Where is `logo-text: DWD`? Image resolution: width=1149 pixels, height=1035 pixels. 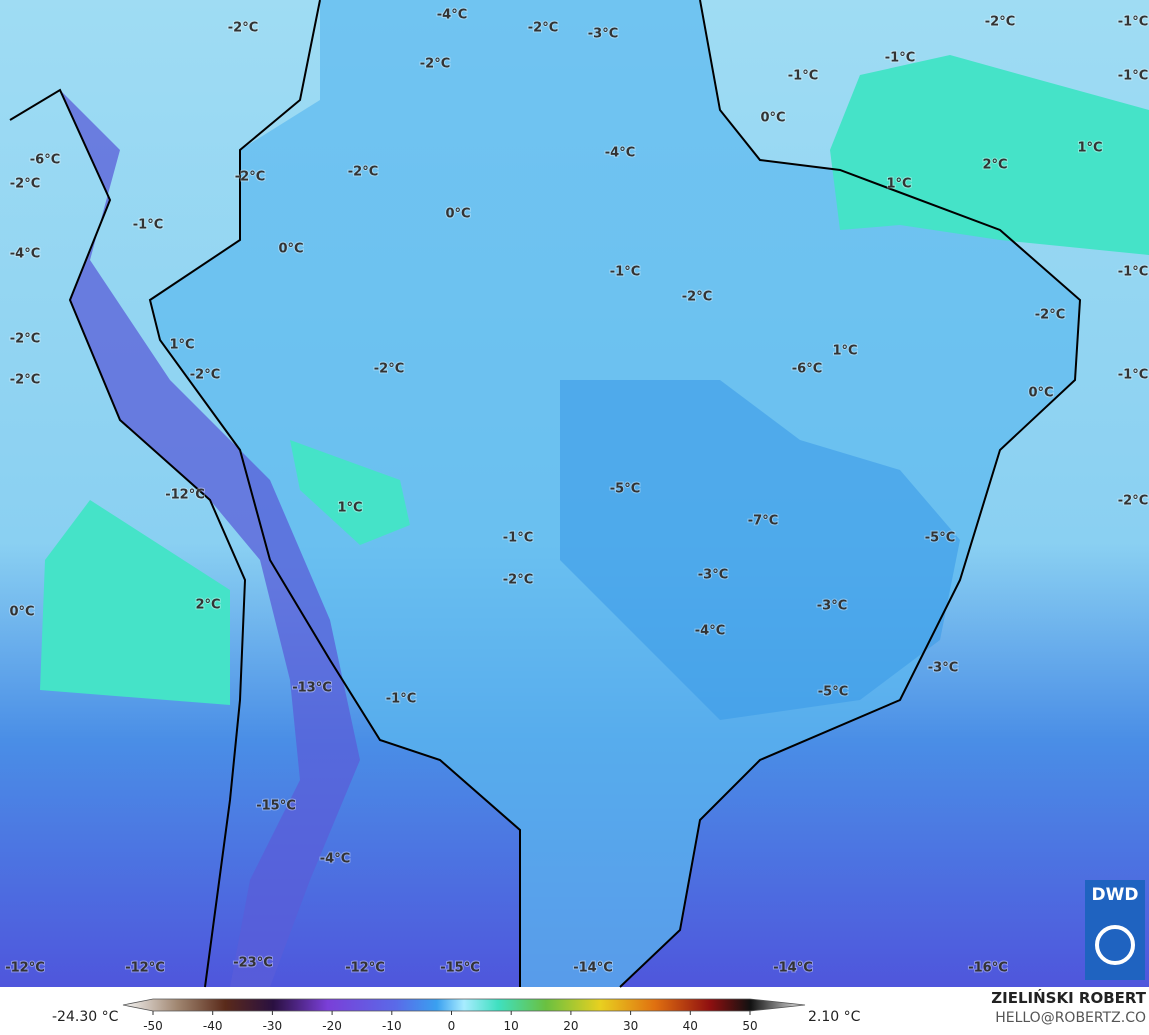
logo-text: DWD is located at coordinates (1115, 895).